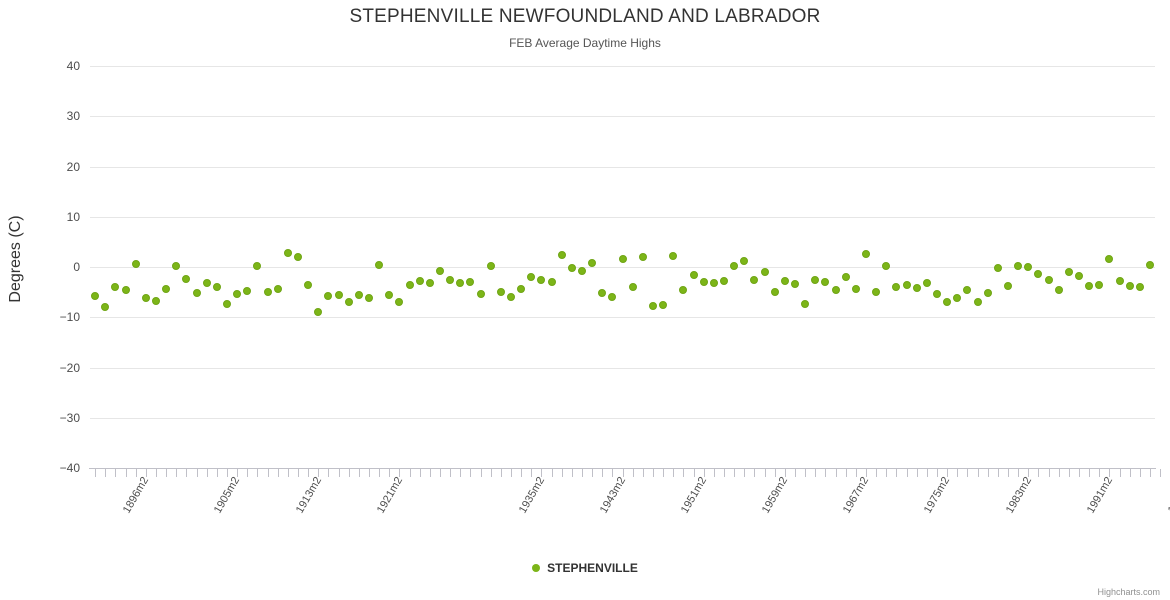 The image size is (1170, 600). Describe the element at coordinates (585, 568) in the screenshot. I see `legend-item-stephenville: STEPHENVILLE` at that location.